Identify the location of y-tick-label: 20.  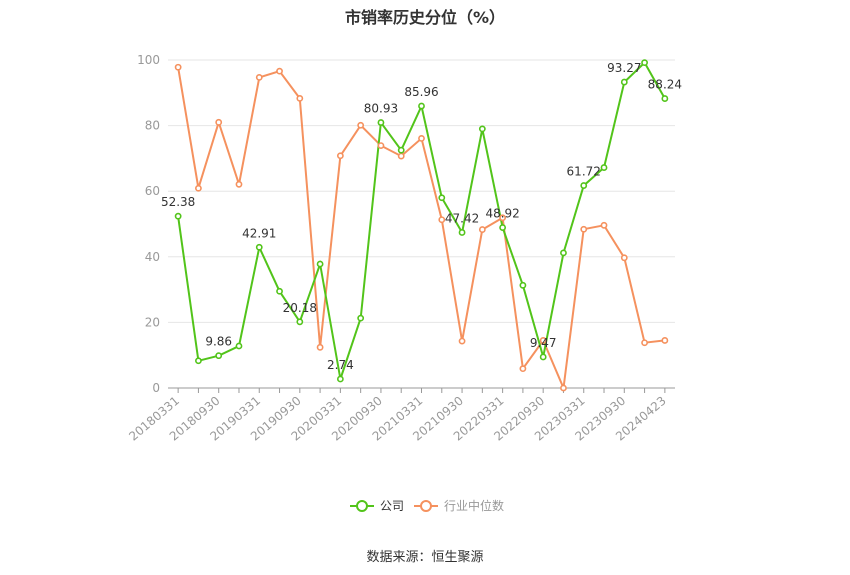
(152, 322).